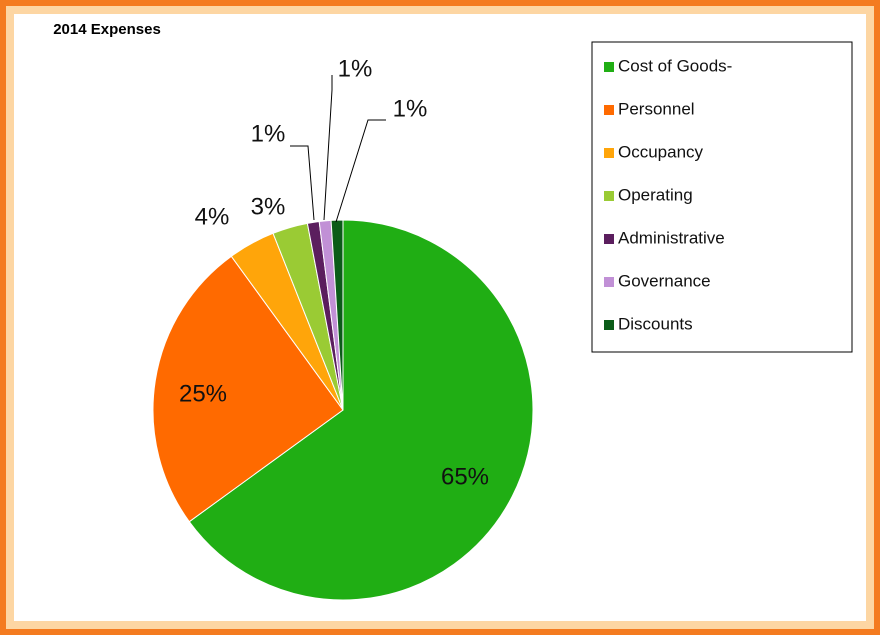 The width and height of the screenshot is (880, 635). I want to click on data-label: 25%, so click(203, 393).